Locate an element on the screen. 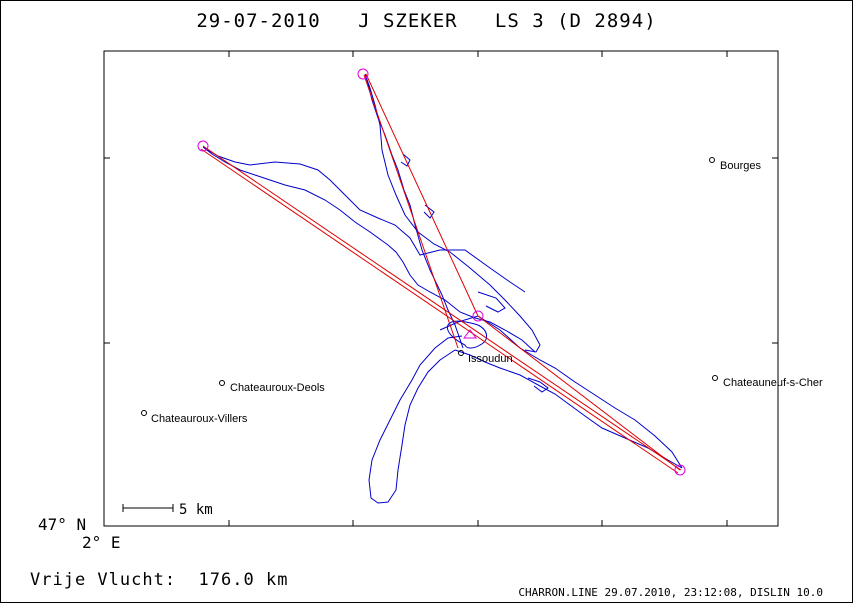 This screenshot has height=603, width=853. track-loop-mid is located at coordinates (429, 211).